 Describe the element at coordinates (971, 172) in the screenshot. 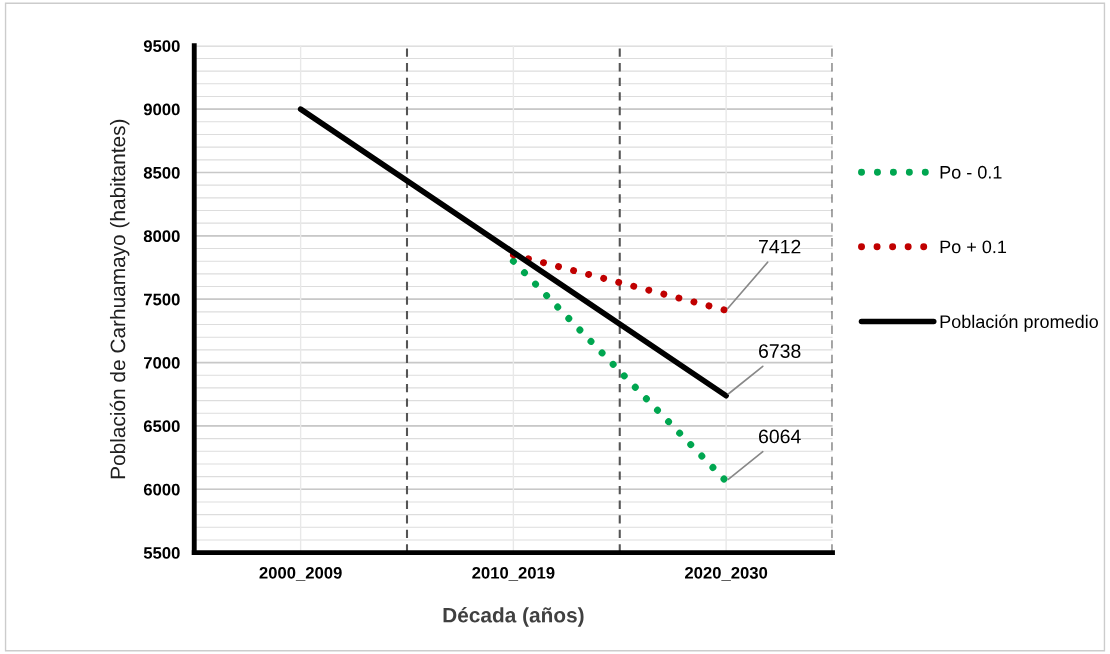

I see `legend-label: Po - 0.1` at that location.